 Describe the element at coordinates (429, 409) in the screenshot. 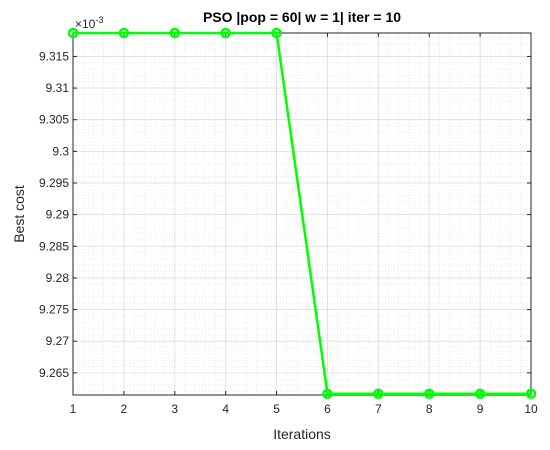

I see `x-tick-label: 8` at that location.